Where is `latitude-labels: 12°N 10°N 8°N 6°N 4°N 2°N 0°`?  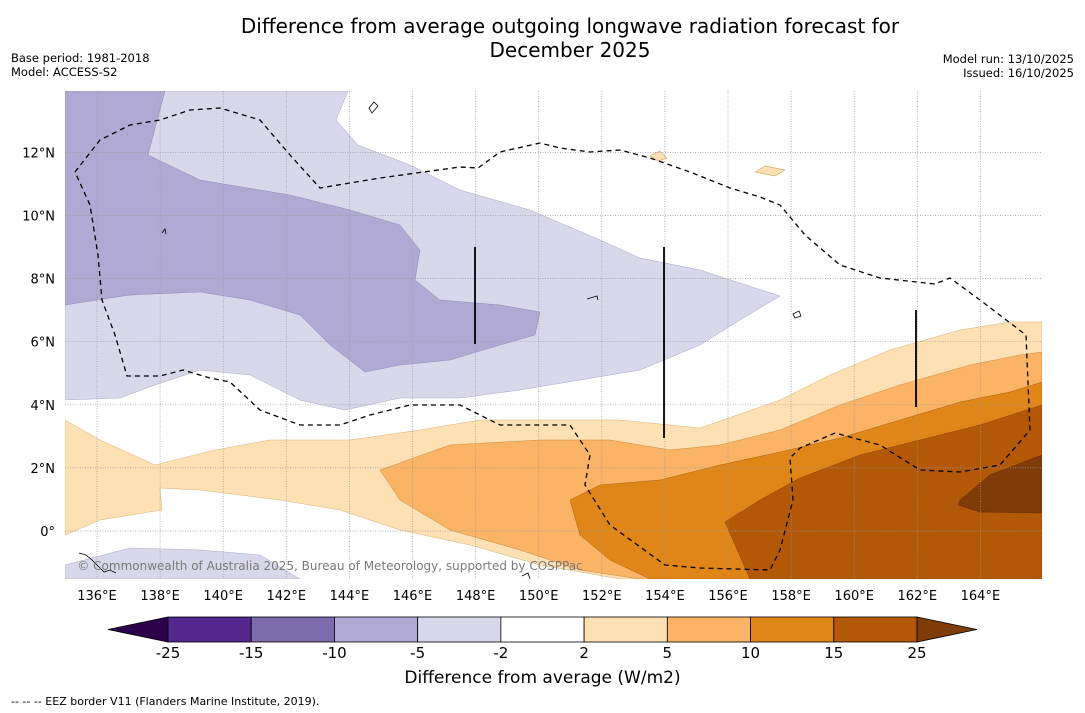
latitude-labels: 12°N 10°N 8°N 6°N 4°N 2°N 0° is located at coordinates (38, 343).